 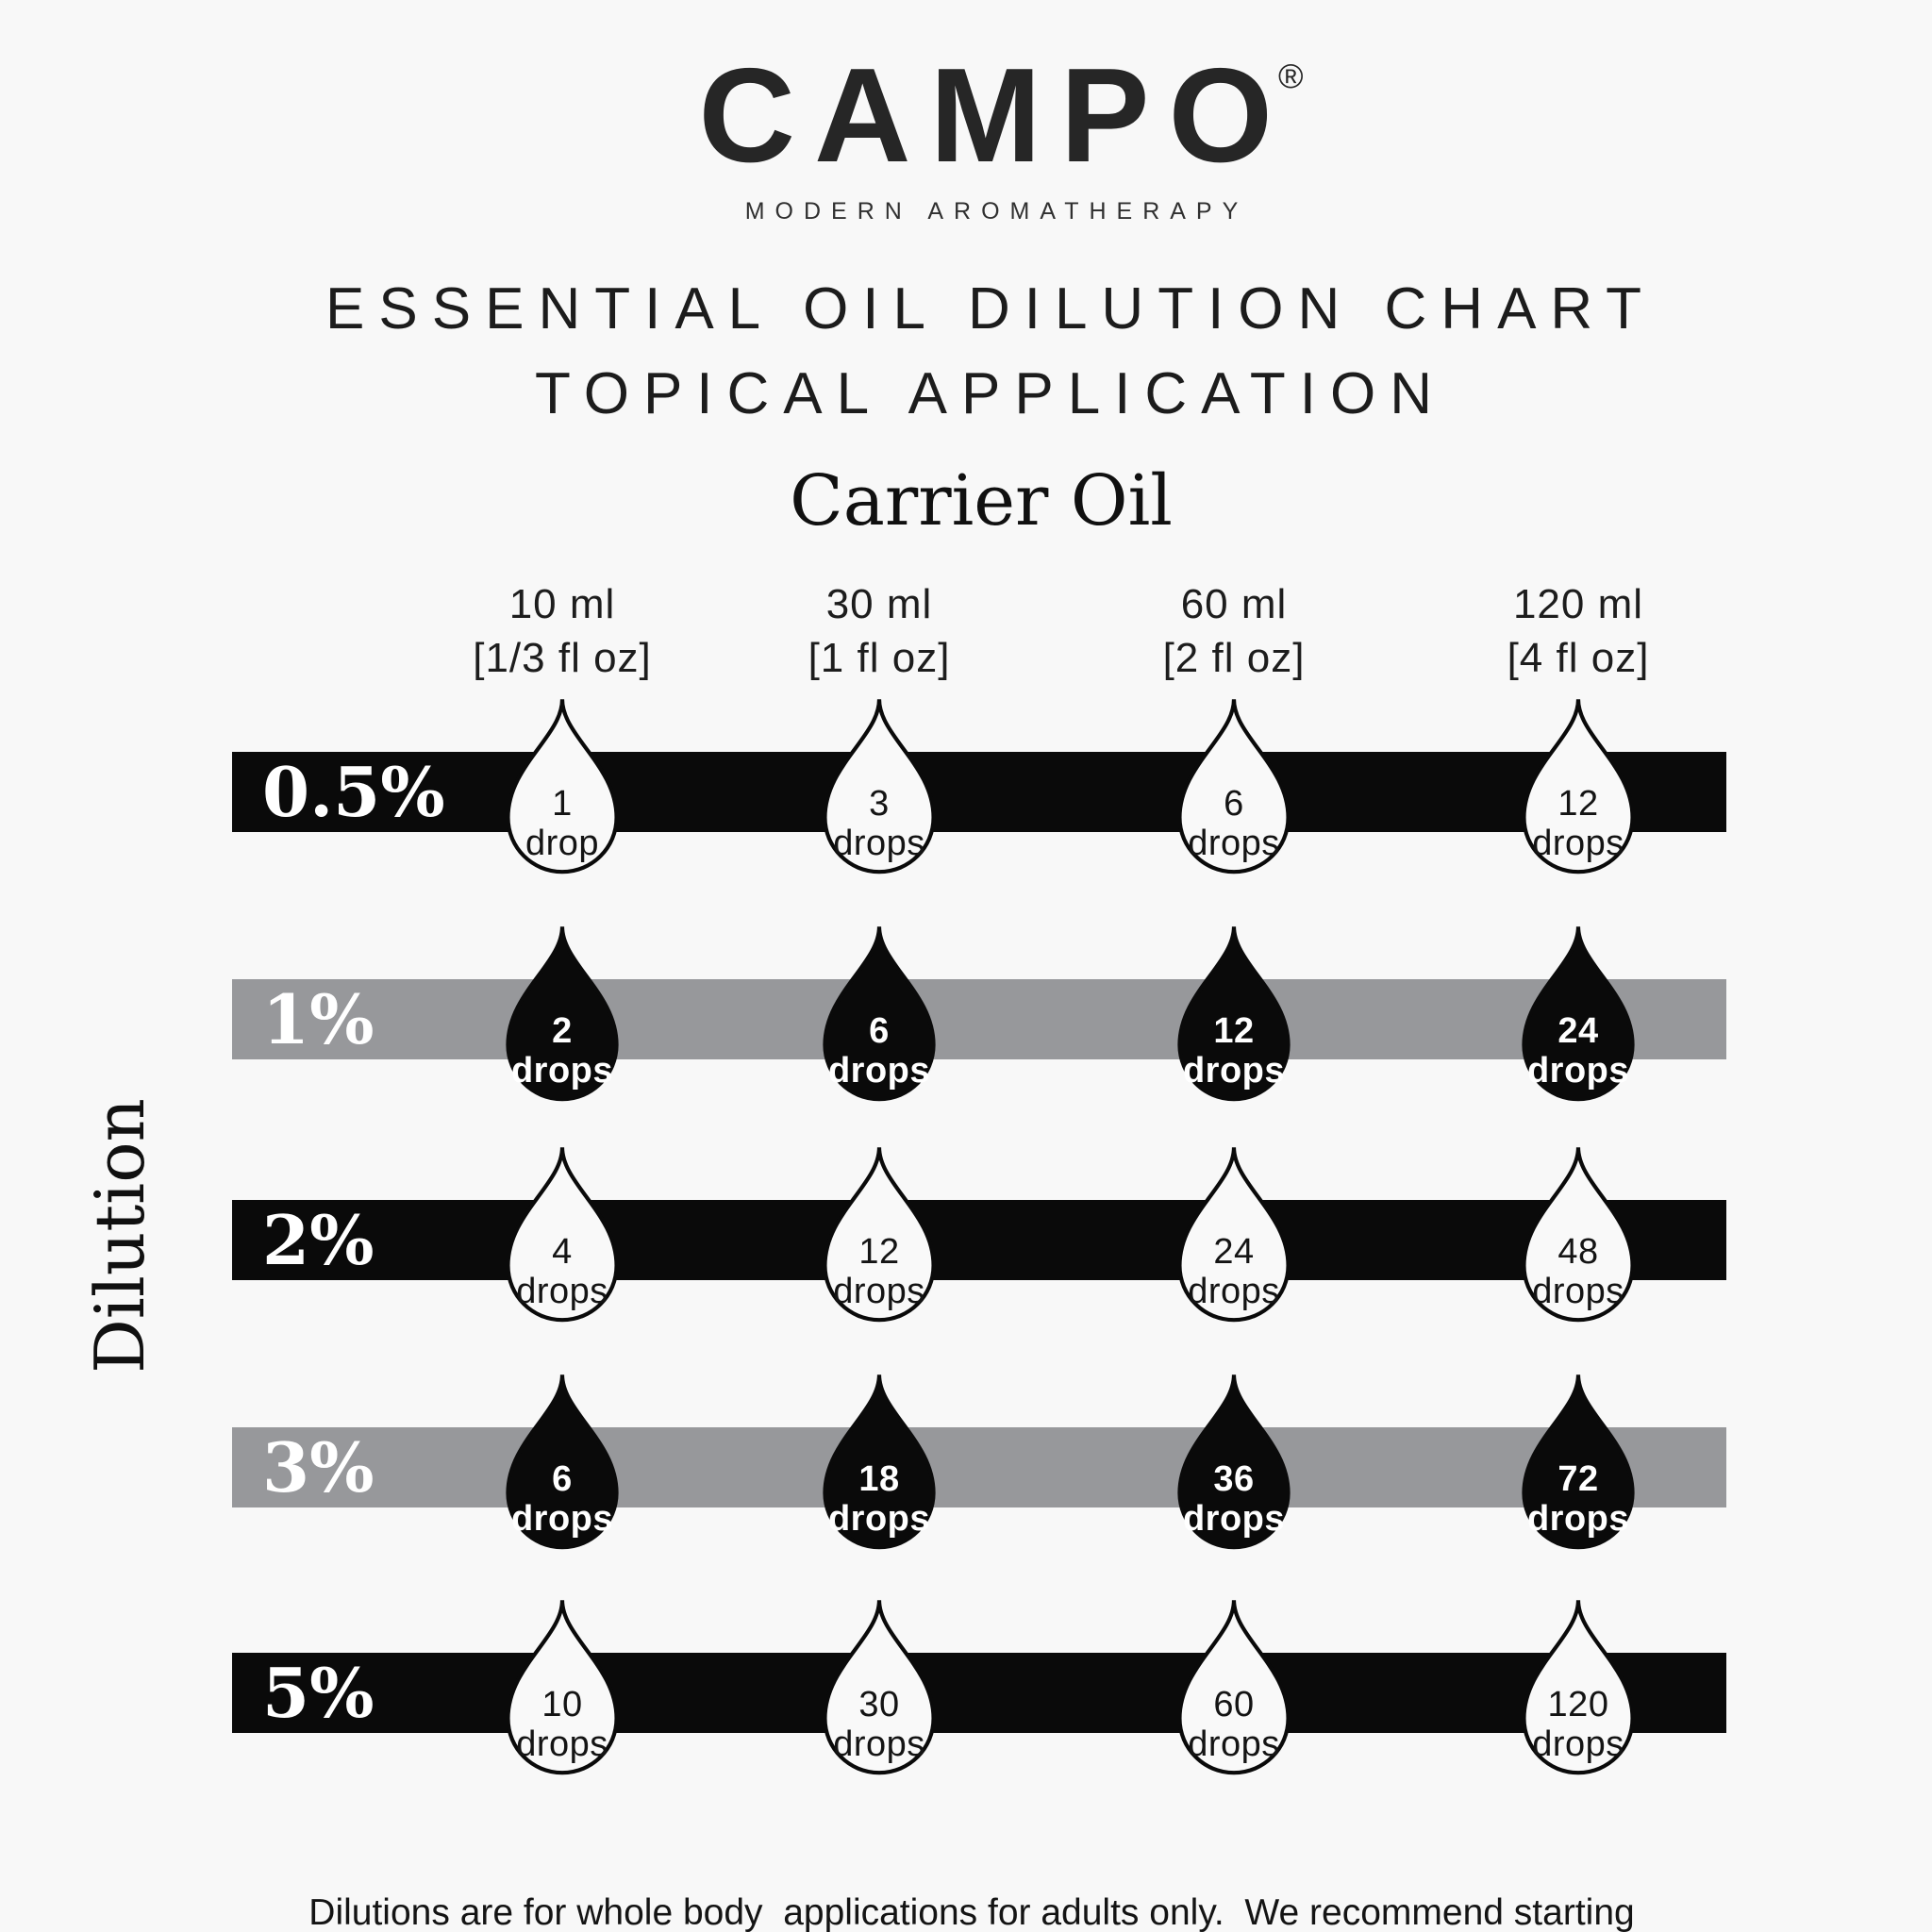 What do you see at coordinates (318, 1018) in the screenshot?
I see `row-label: 1%` at bounding box center [318, 1018].